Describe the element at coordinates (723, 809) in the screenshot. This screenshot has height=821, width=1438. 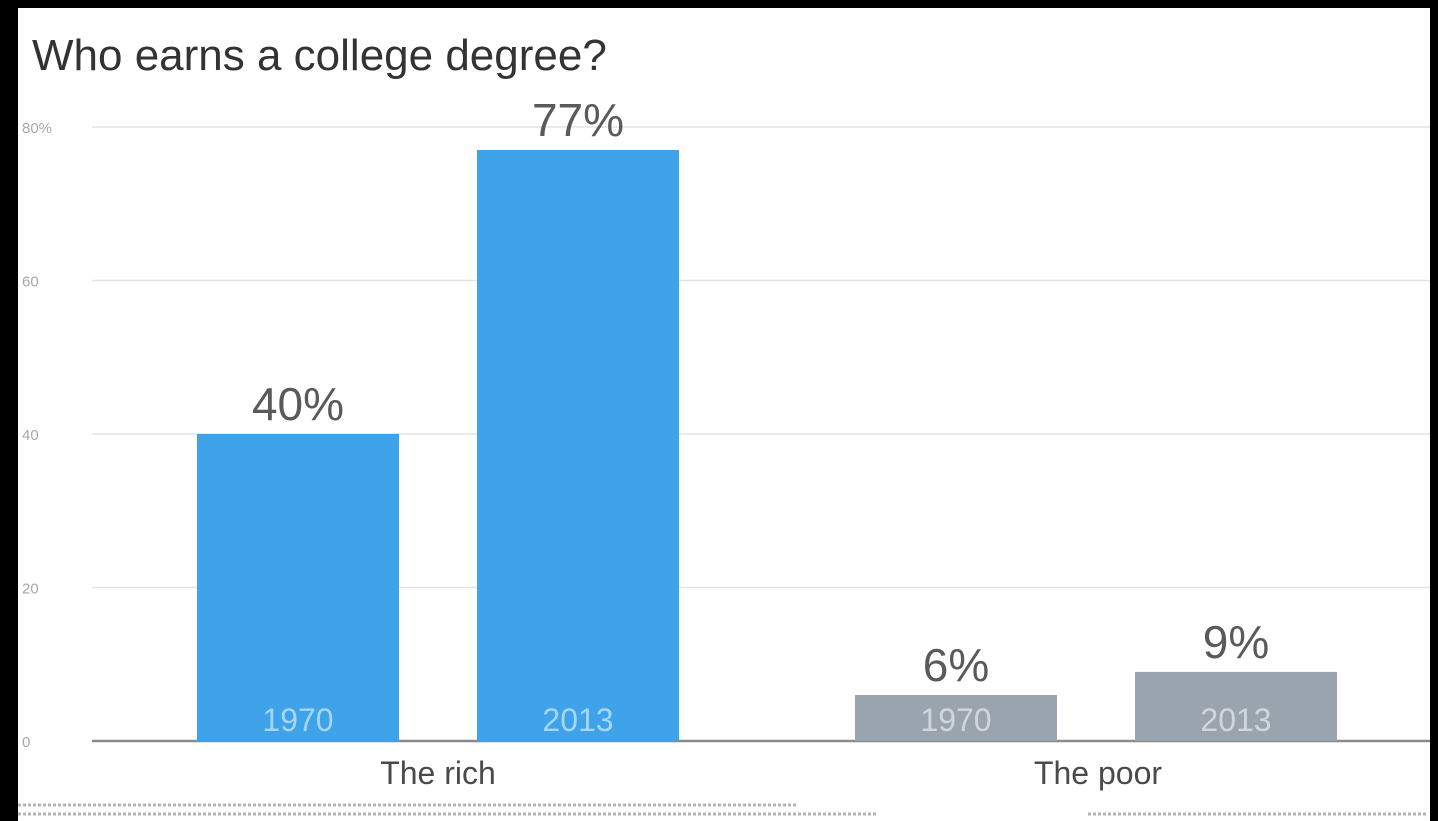
I see `footnote-decoration` at that location.